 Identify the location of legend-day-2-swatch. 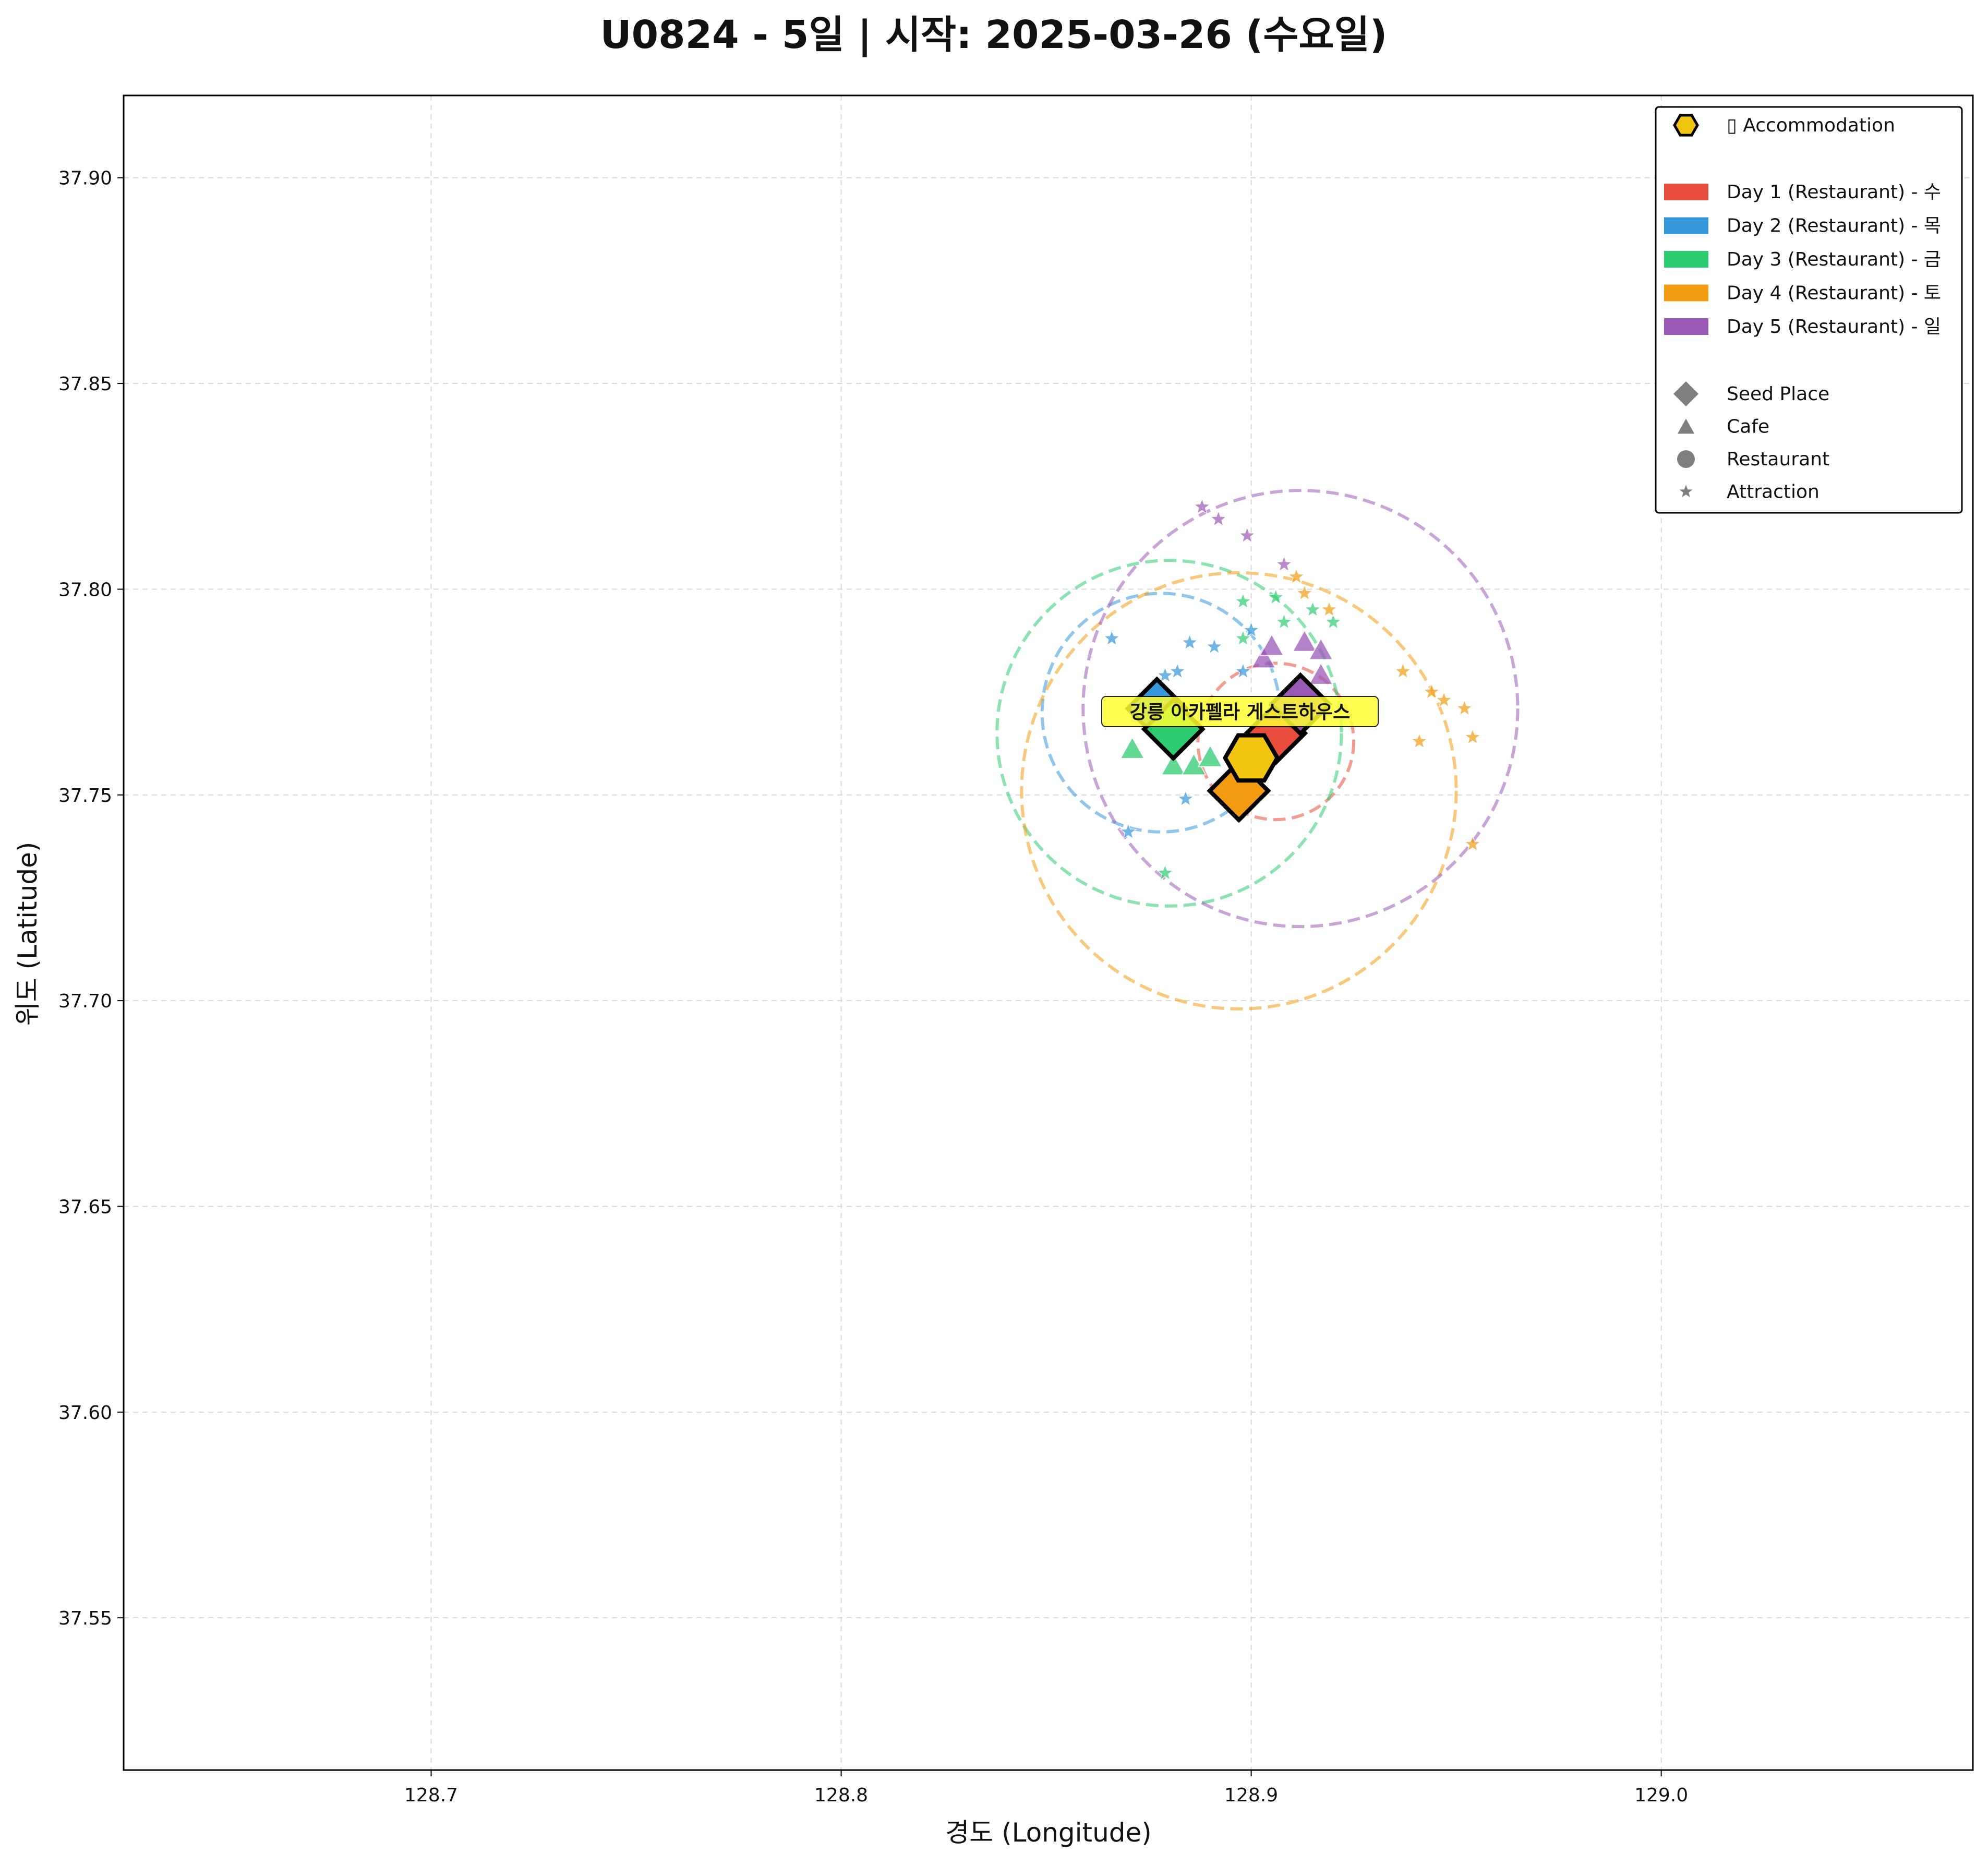
(1686, 226).